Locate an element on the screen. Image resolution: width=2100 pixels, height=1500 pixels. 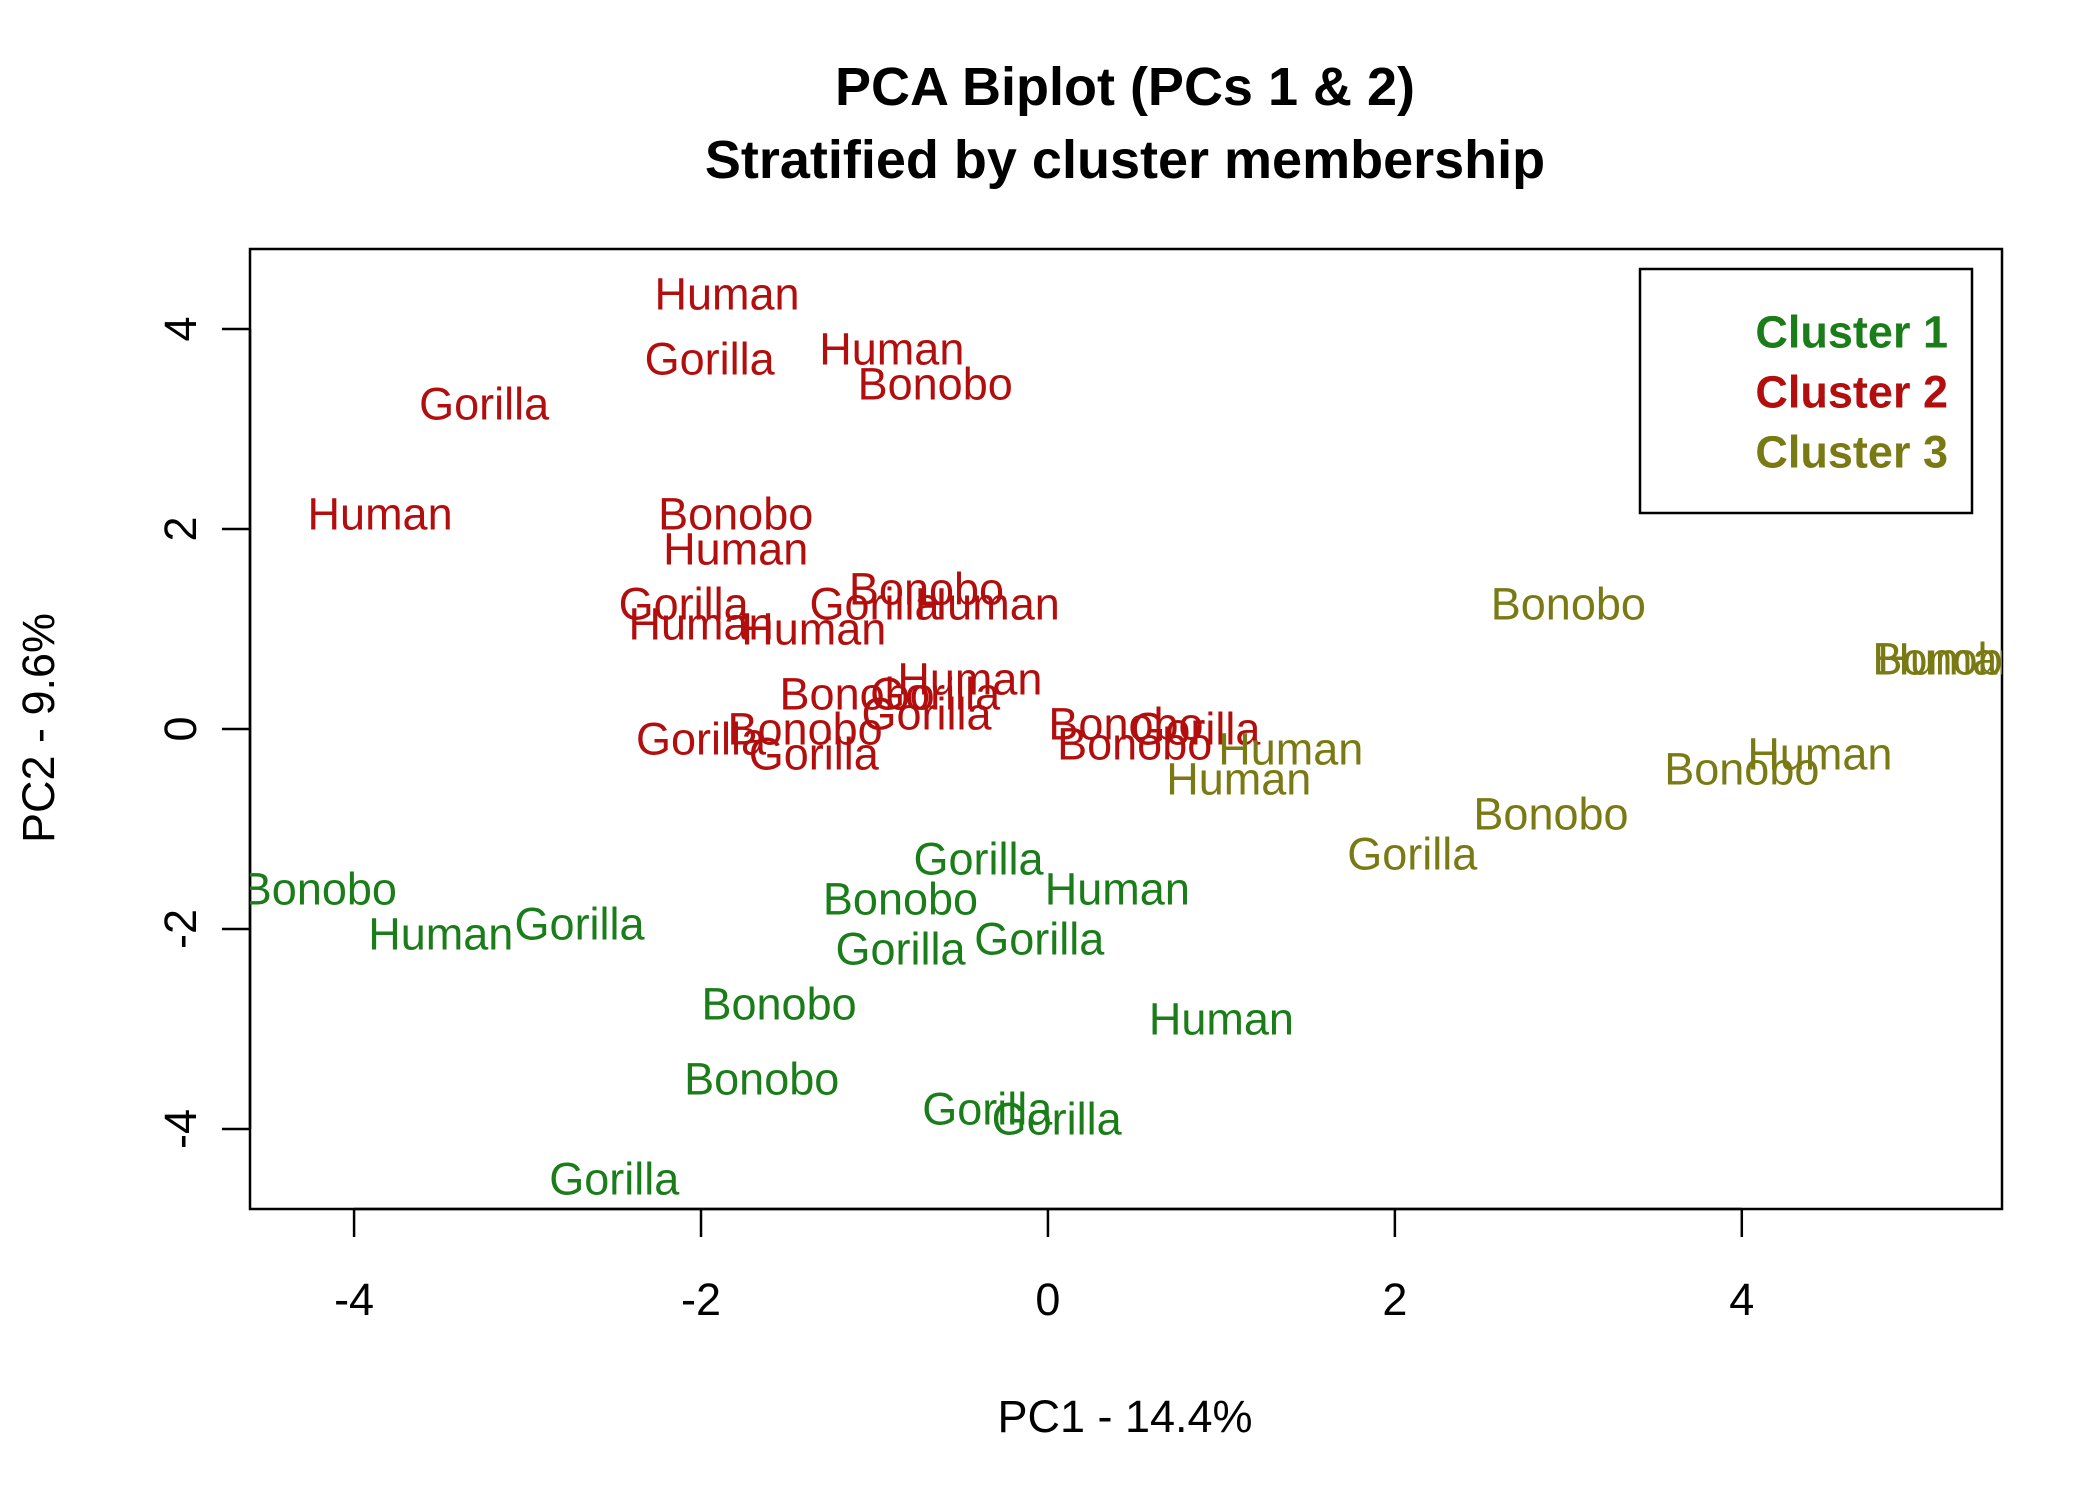
x-tick-label: -4 is located at coordinates (354, 1299).